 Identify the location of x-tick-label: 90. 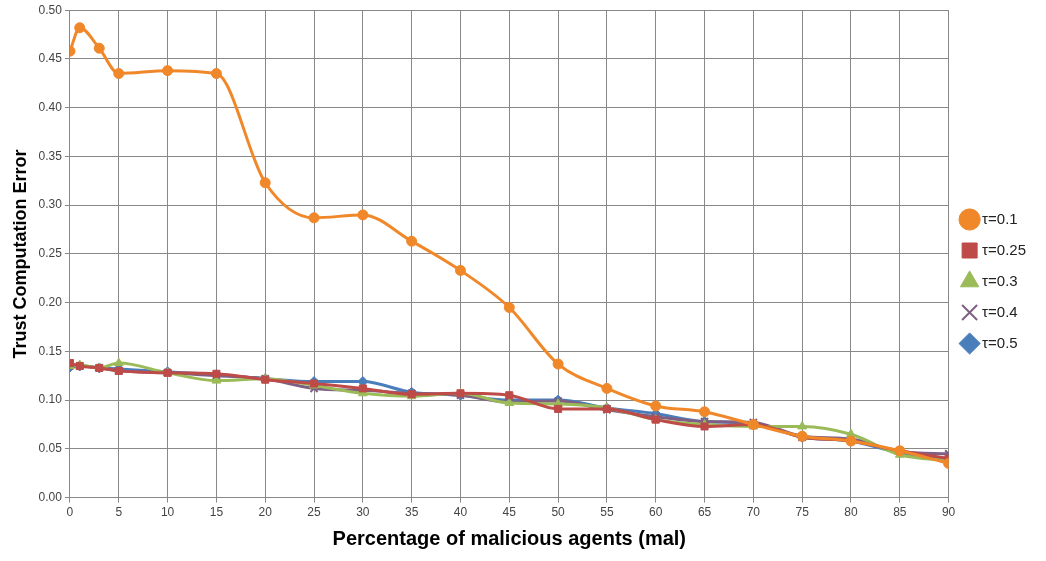
(948, 512).